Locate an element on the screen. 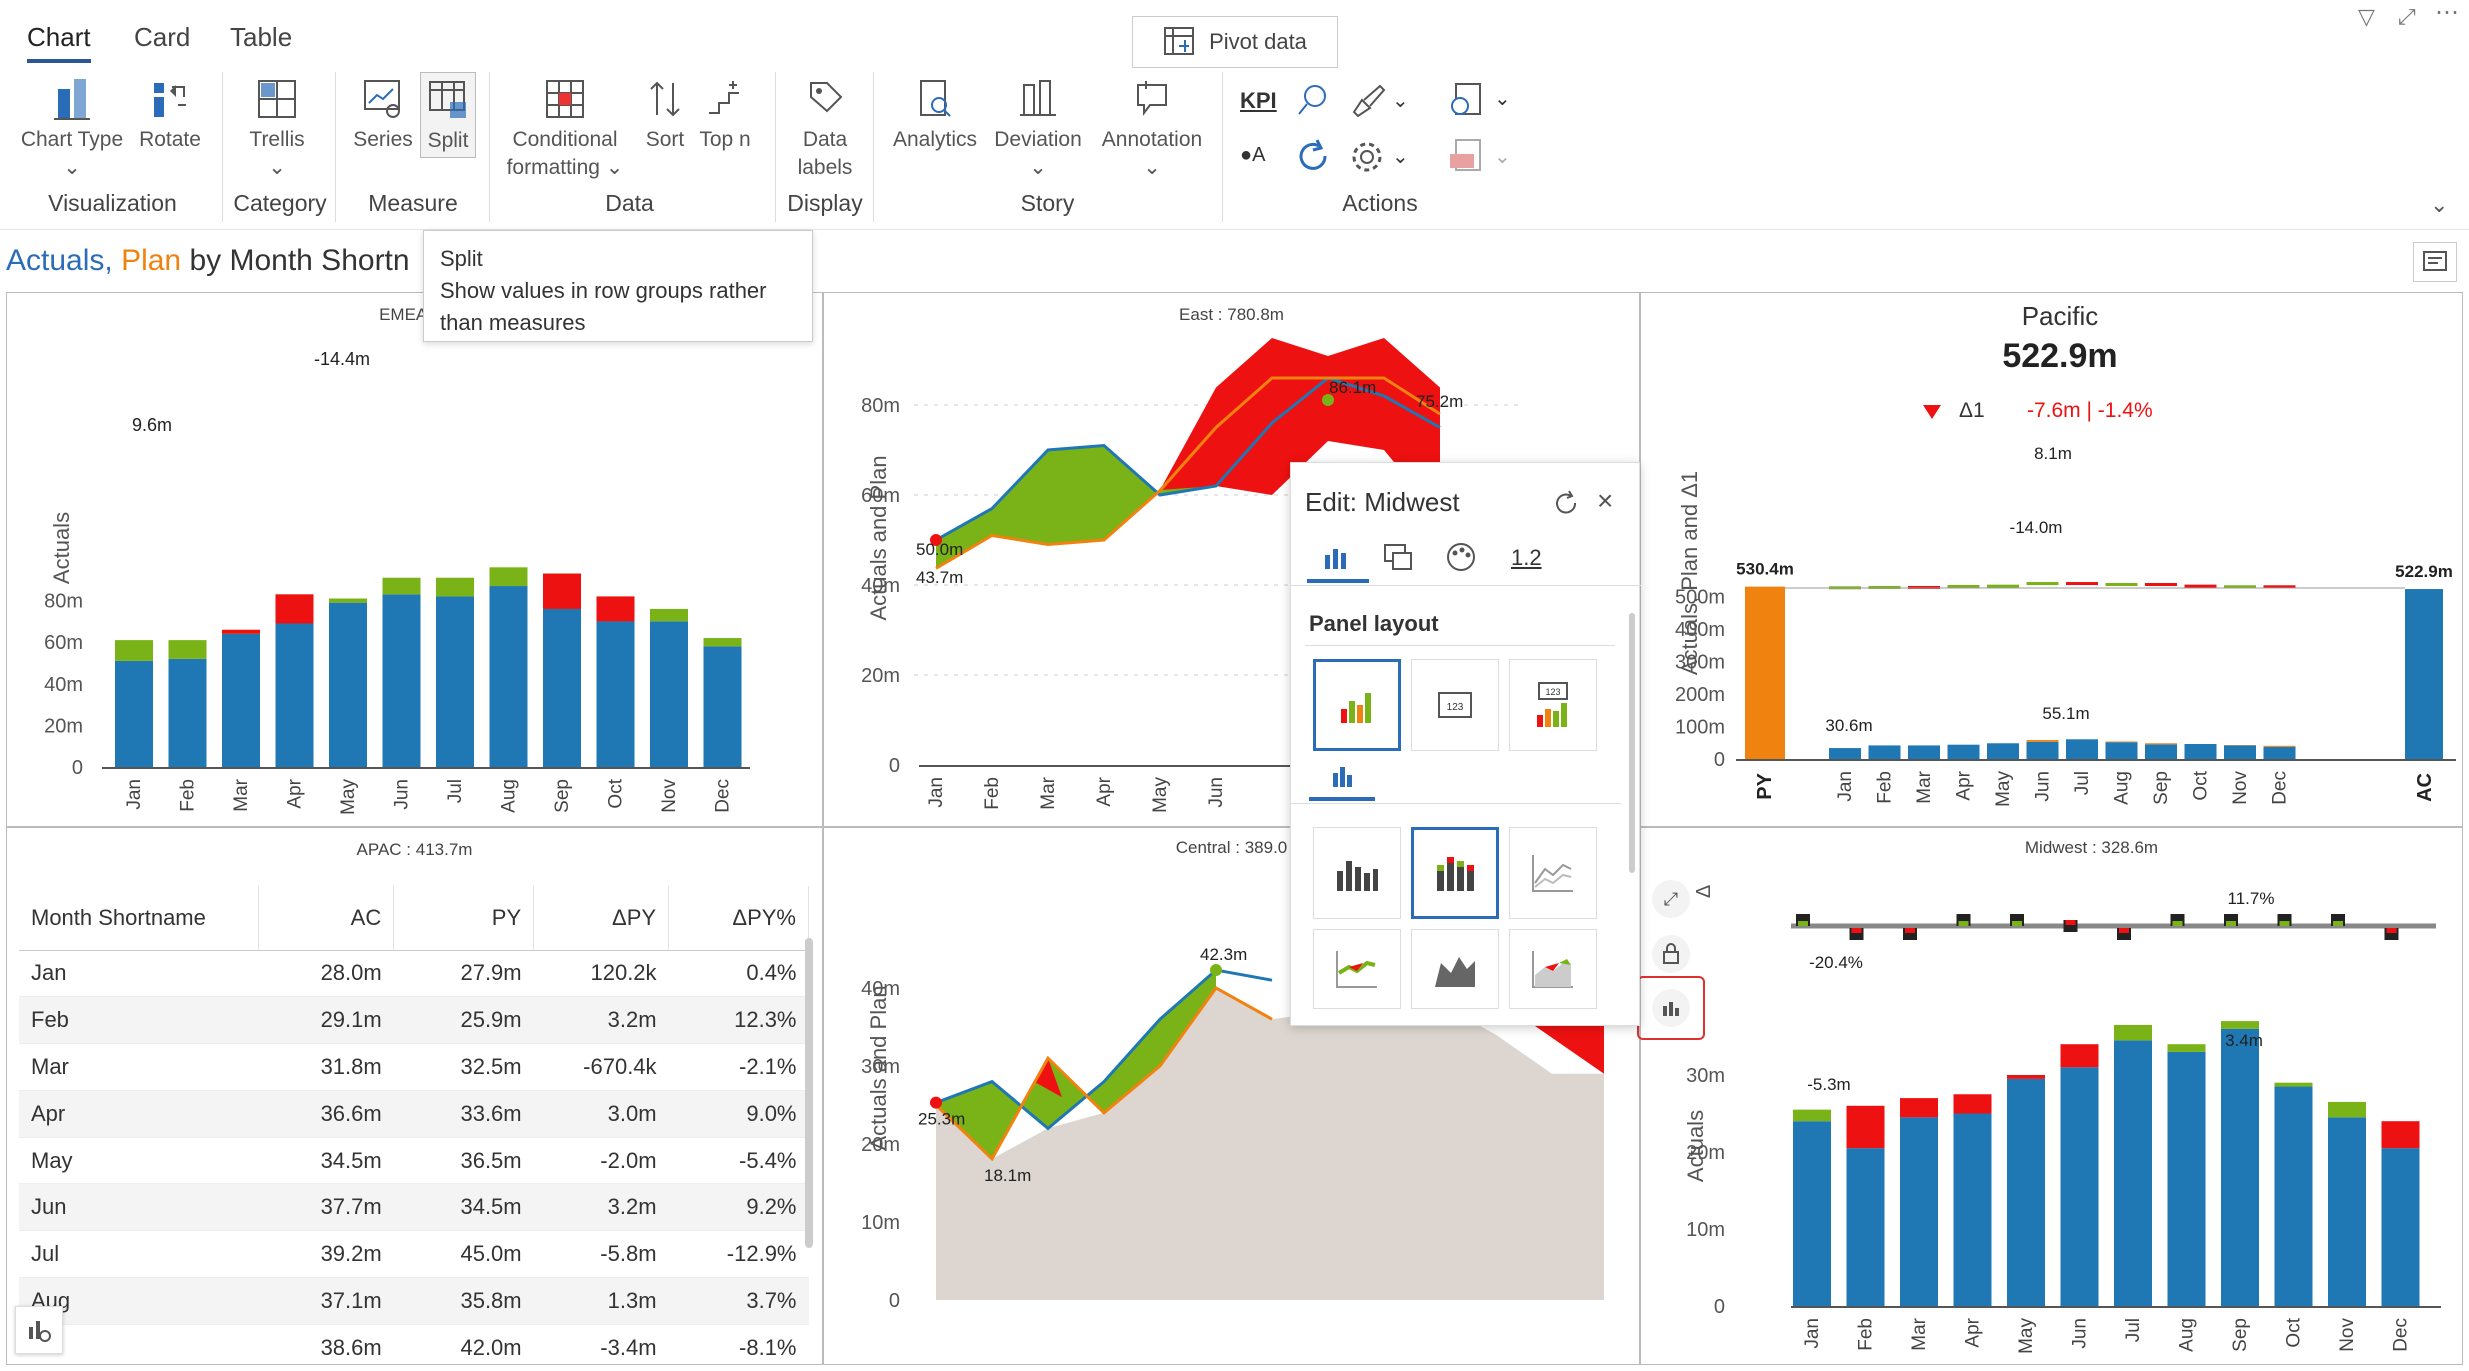  pin-head is located at coordinates (2338, 923).